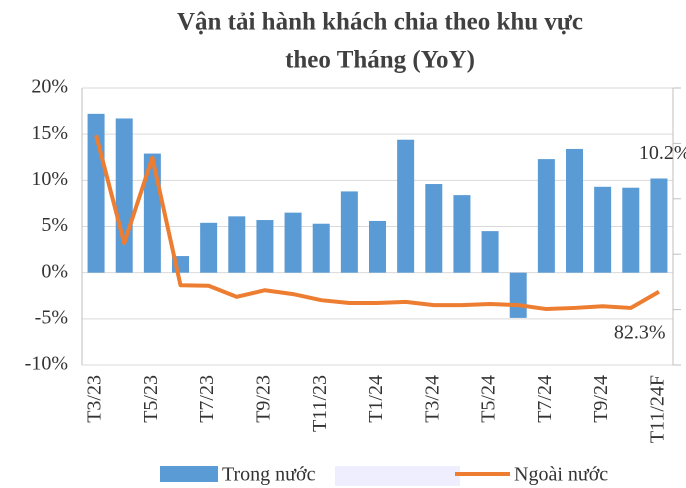 This screenshot has height=488, width=686. I want to click on y-tick-label: -10%, so click(46, 364).